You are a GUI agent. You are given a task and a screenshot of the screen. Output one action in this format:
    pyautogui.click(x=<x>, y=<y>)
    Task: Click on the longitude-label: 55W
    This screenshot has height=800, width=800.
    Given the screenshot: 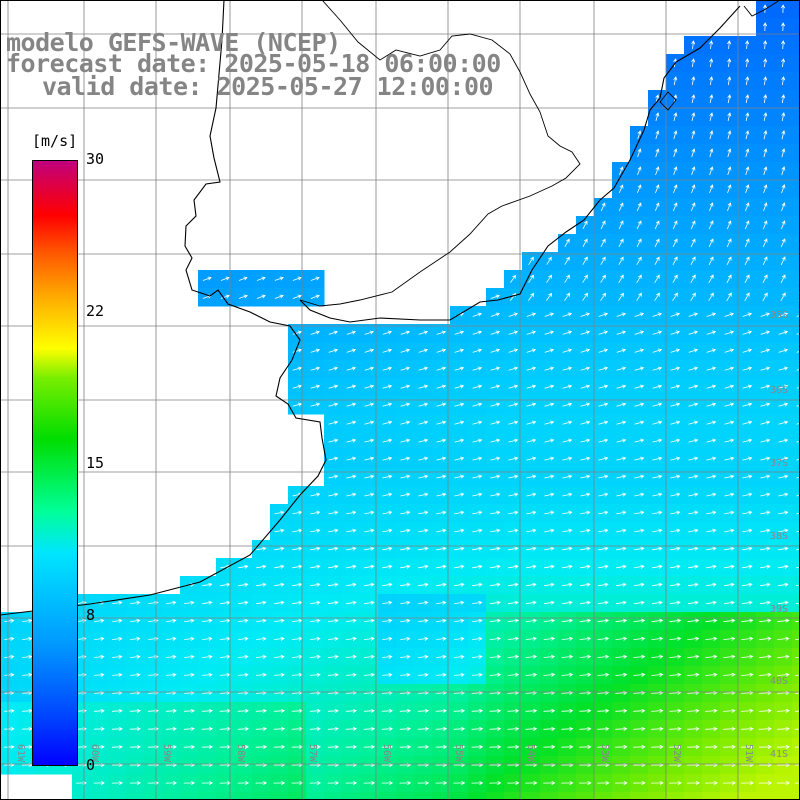 What is the action you would take?
    pyautogui.click(x=458, y=753)
    